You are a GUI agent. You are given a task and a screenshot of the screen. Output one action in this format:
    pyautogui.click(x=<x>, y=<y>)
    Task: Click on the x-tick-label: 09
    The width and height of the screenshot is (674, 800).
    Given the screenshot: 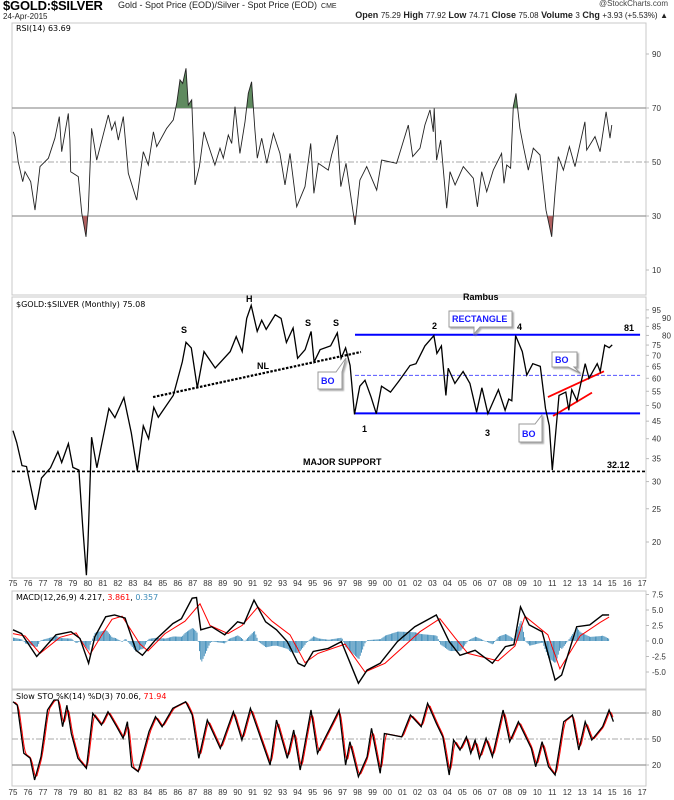 What is the action you would take?
    pyautogui.click(x=522, y=583)
    